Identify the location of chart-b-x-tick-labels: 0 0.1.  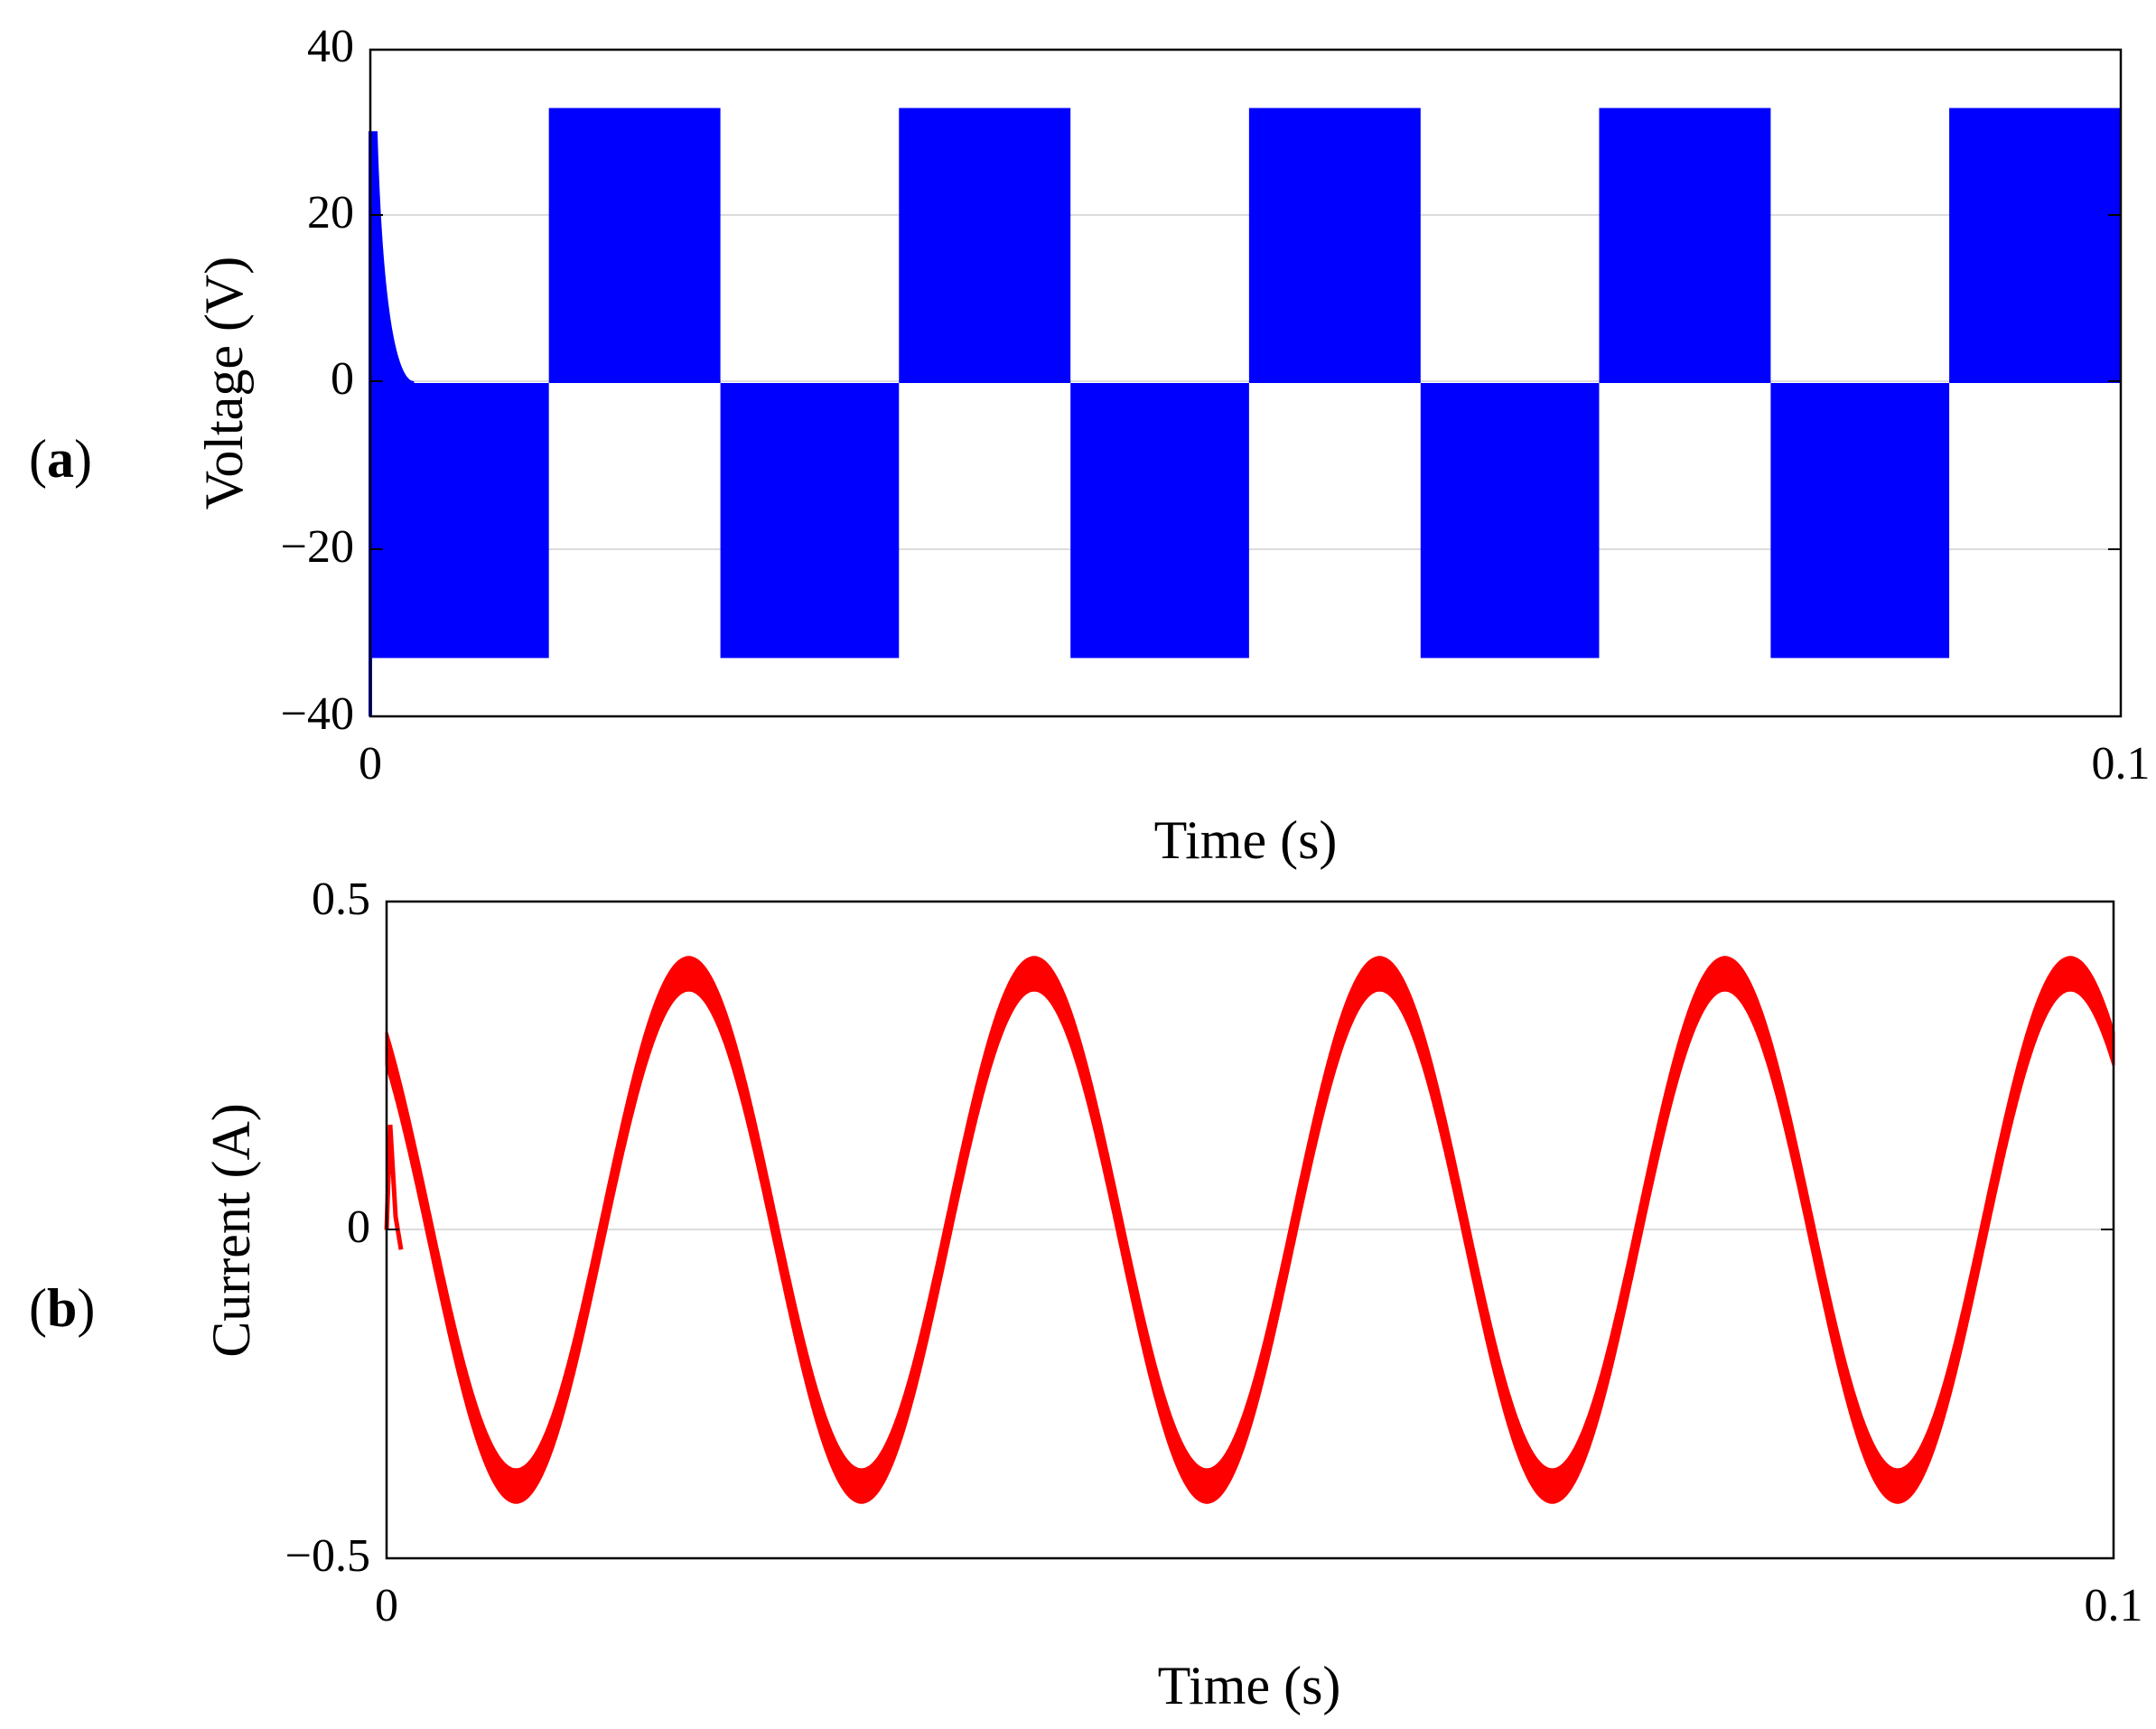
(1259, 1605).